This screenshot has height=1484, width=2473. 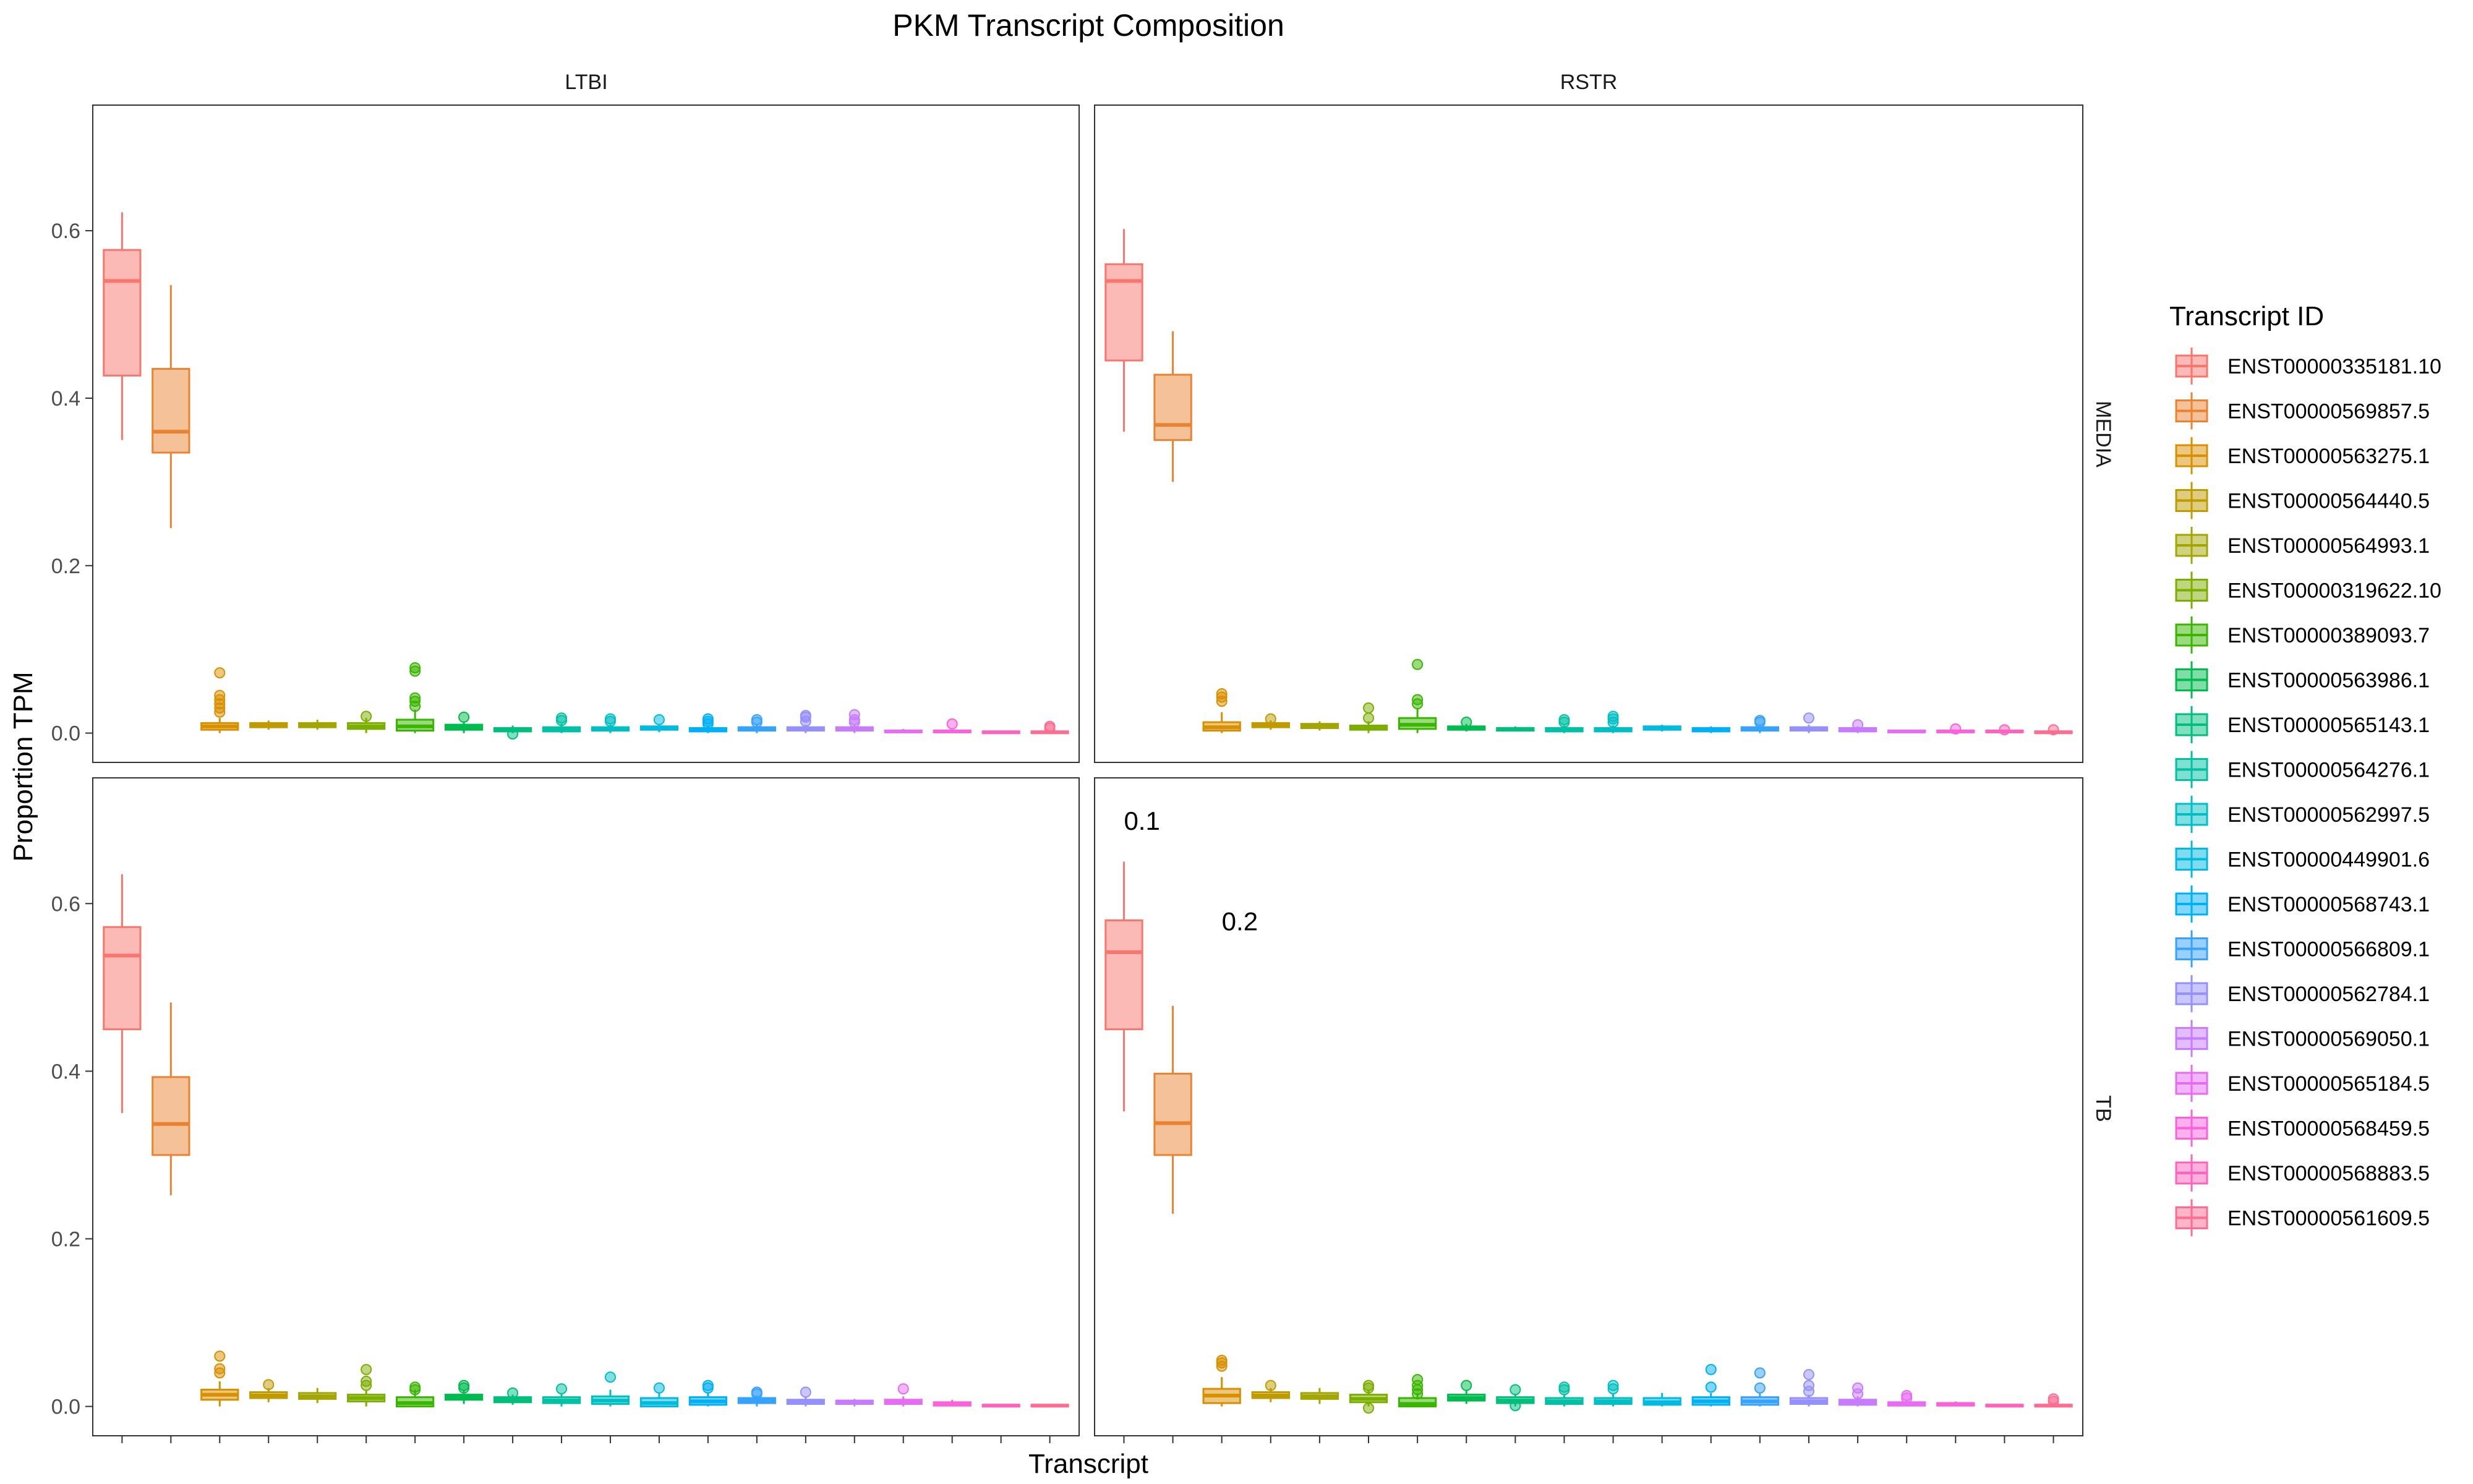 I want to click on legend-item-enst00000565184-5: ENST00000565184.5, so click(x=2302, y=1083).